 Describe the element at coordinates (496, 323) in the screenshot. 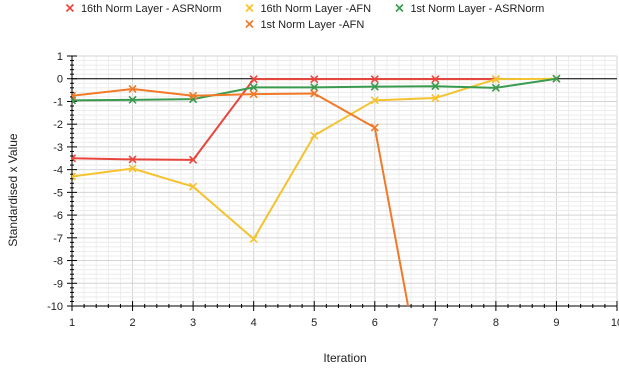

I see `x-tick-label: 8` at that location.